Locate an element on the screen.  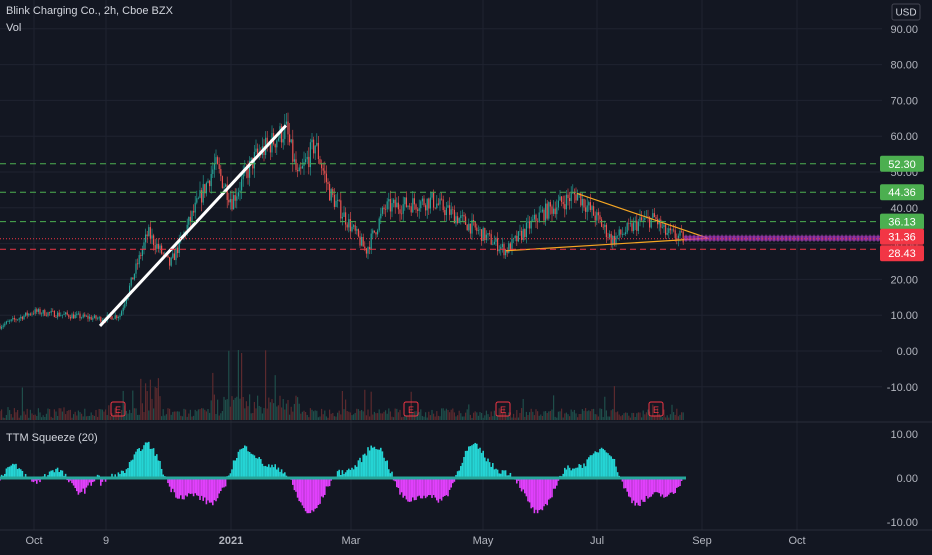
currency-label: USD is located at coordinates (905, 13).